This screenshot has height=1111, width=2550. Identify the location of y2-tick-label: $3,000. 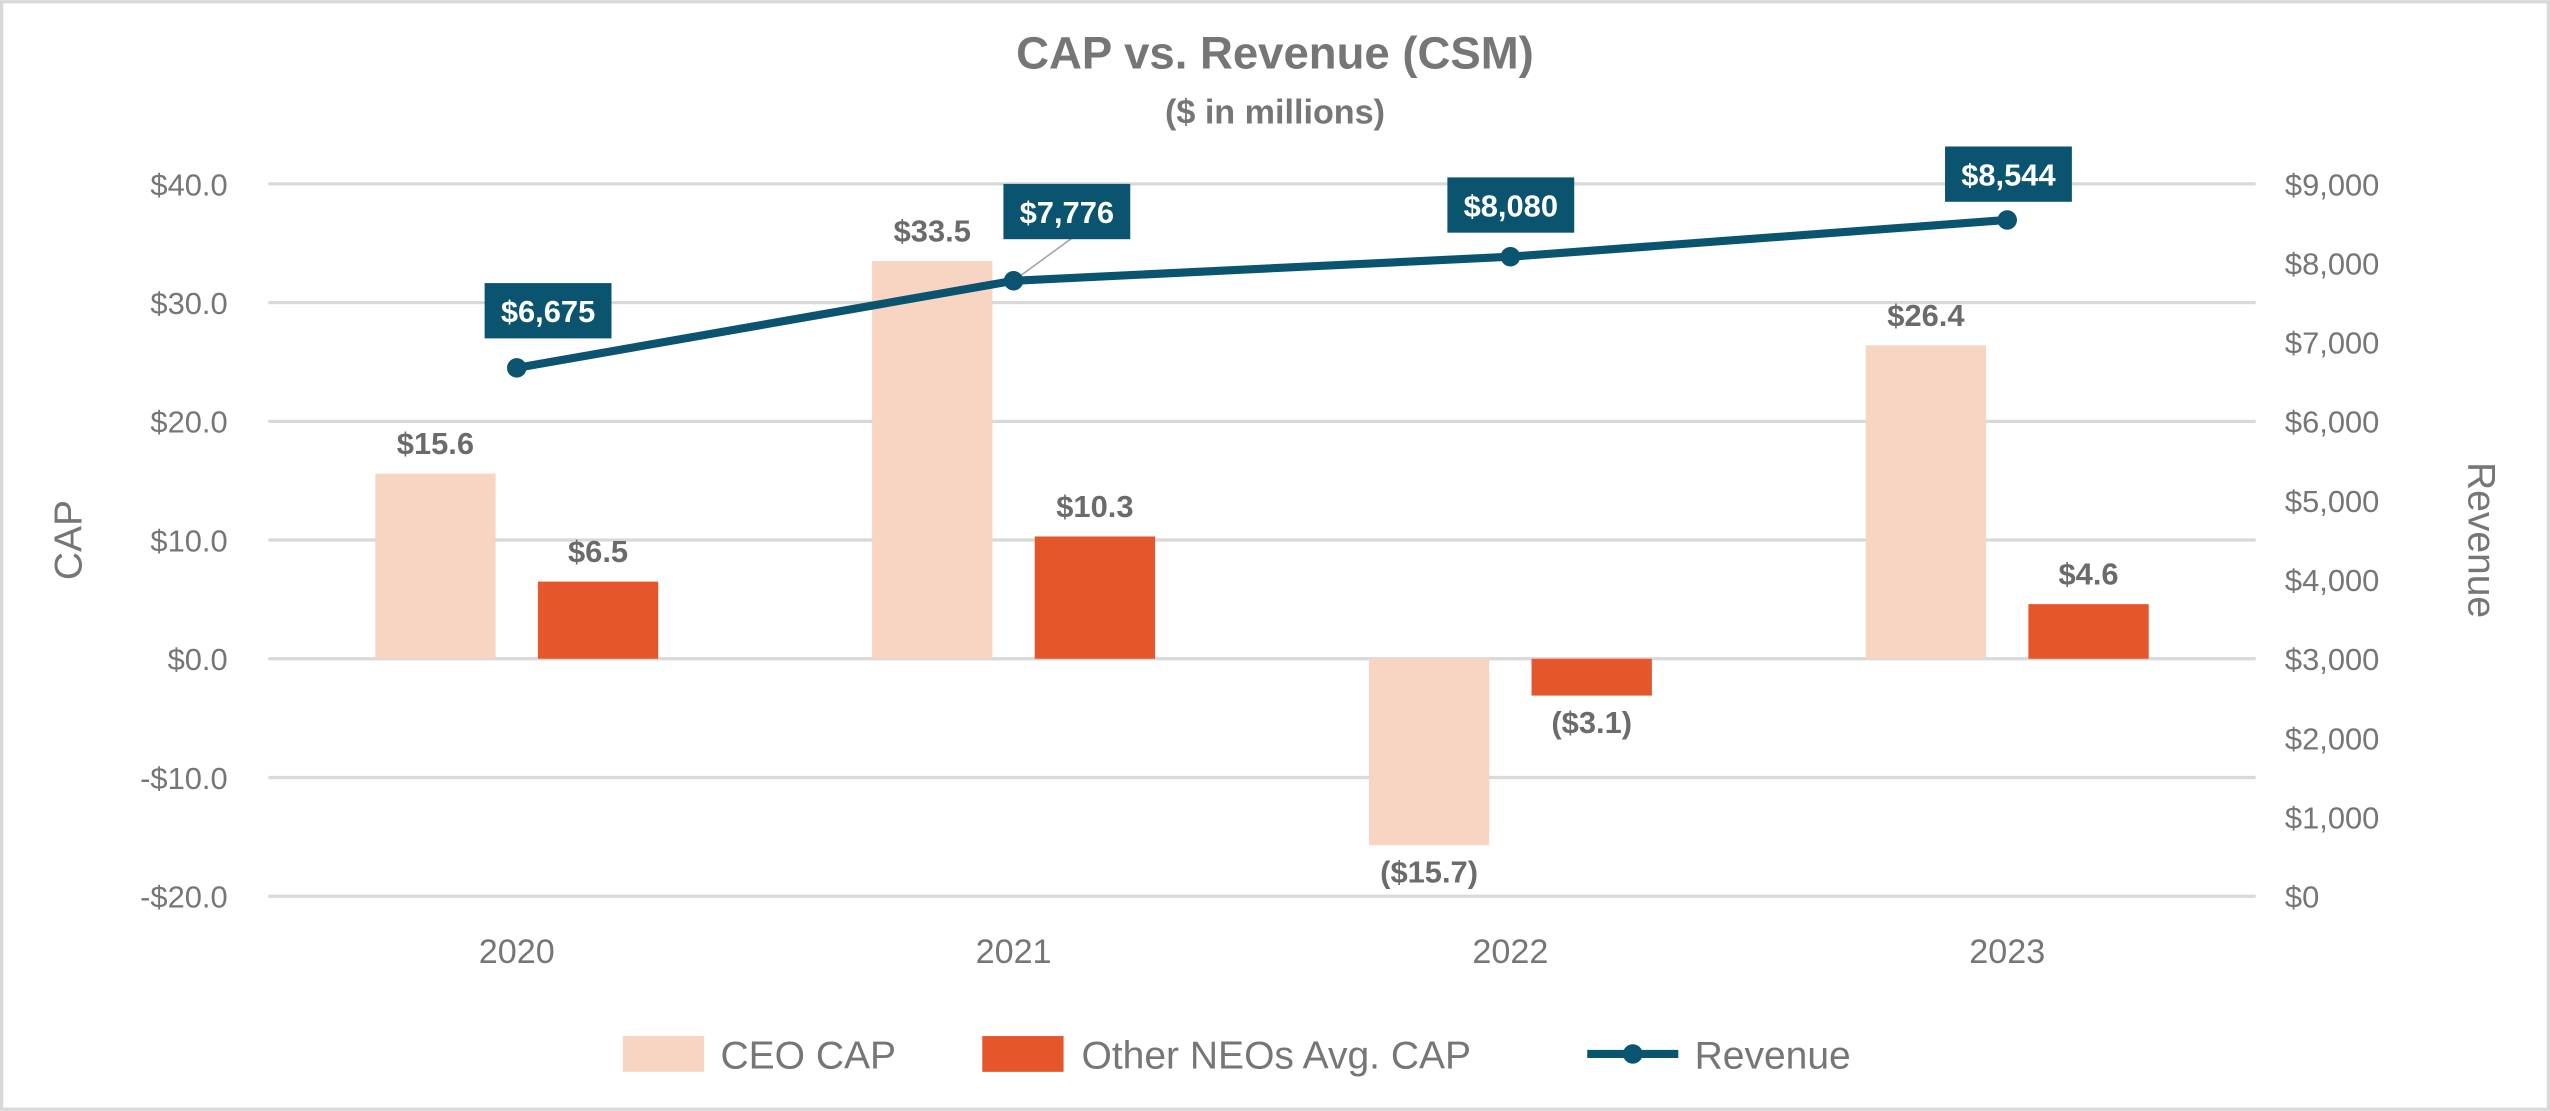
(2332, 659).